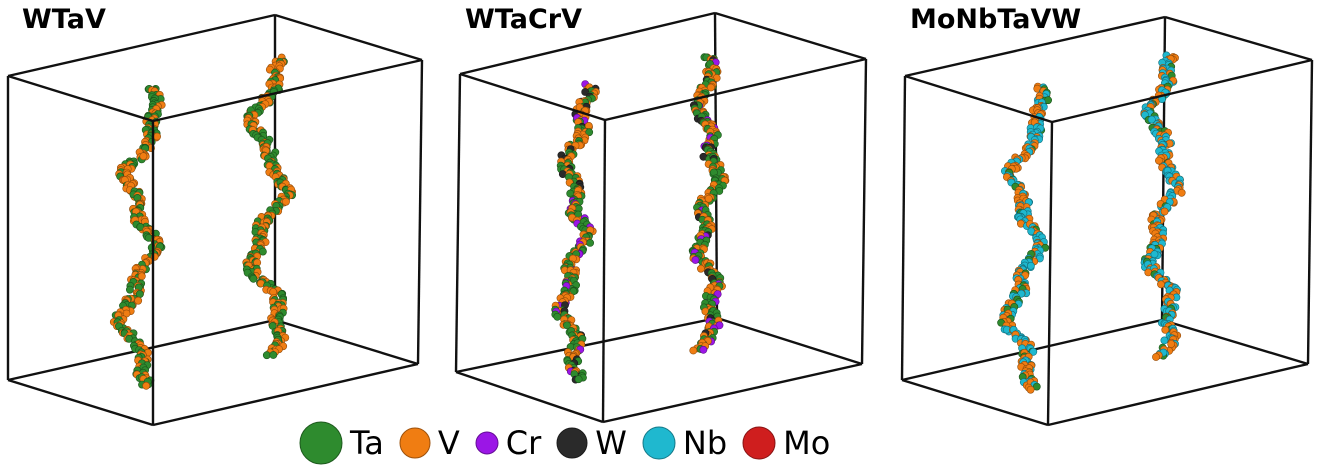 Image resolution: width=1338 pixels, height=466 pixels. Describe the element at coordinates (321, 443) in the screenshot. I see `ta-atom-icon` at that location.